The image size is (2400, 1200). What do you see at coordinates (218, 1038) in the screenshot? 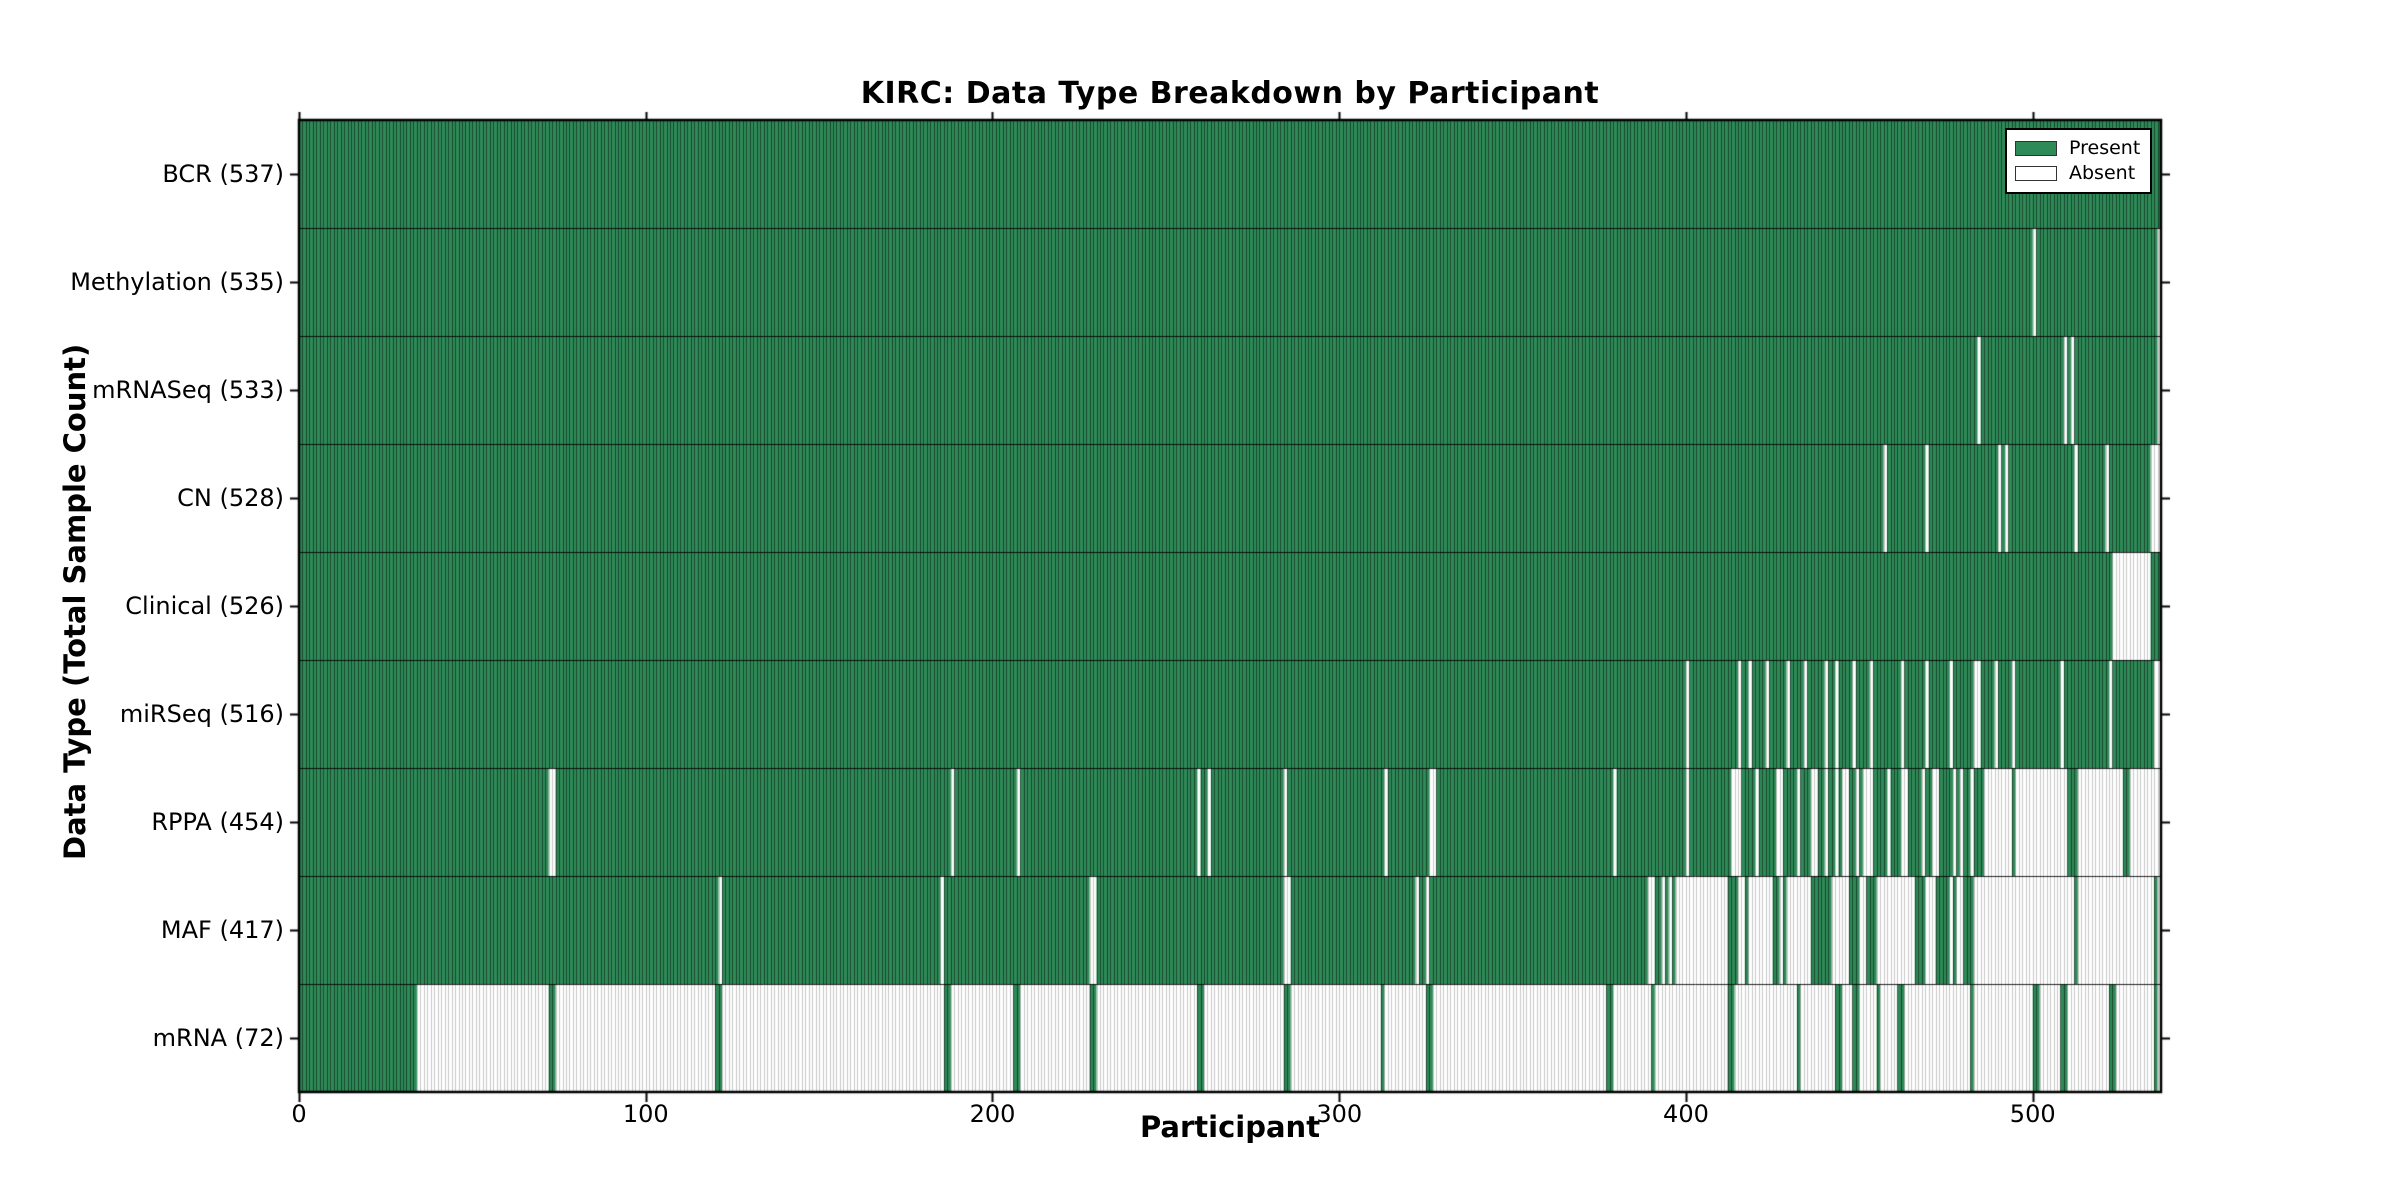
I see `y-tick-label: mRNA (72)` at bounding box center [218, 1038].